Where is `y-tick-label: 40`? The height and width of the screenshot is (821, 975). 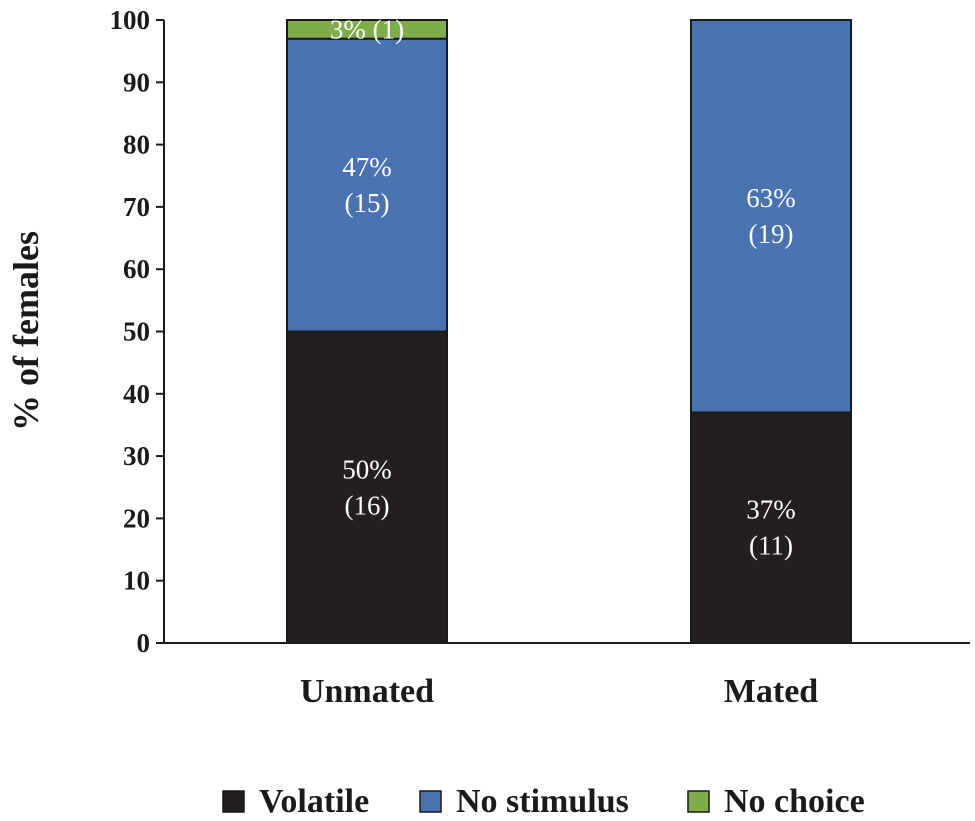 y-tick-label: 40 is located at coordinates (136, 394).